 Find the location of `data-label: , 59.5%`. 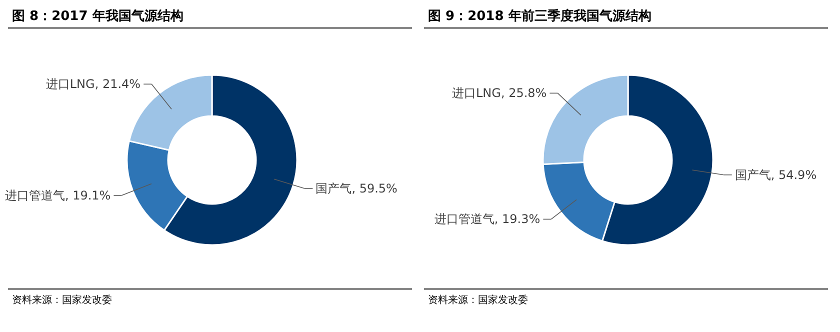

data-label: , 59.5% is located at coordinates (375, 189).